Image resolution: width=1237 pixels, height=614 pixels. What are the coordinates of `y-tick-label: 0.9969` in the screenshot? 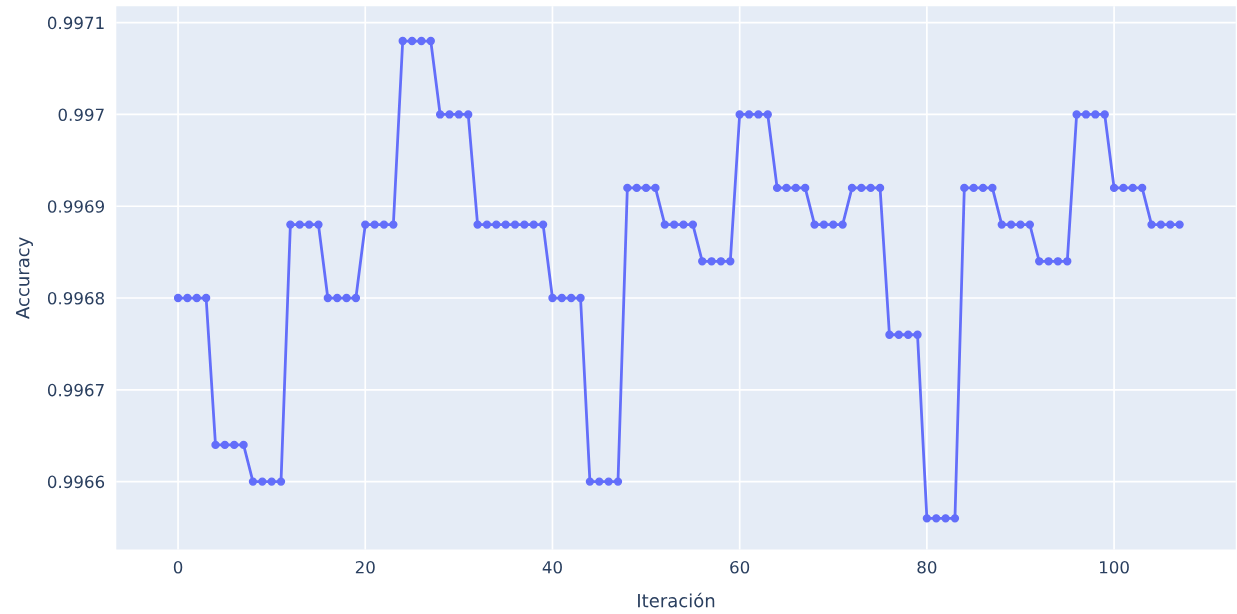 It's located at (75, 206).